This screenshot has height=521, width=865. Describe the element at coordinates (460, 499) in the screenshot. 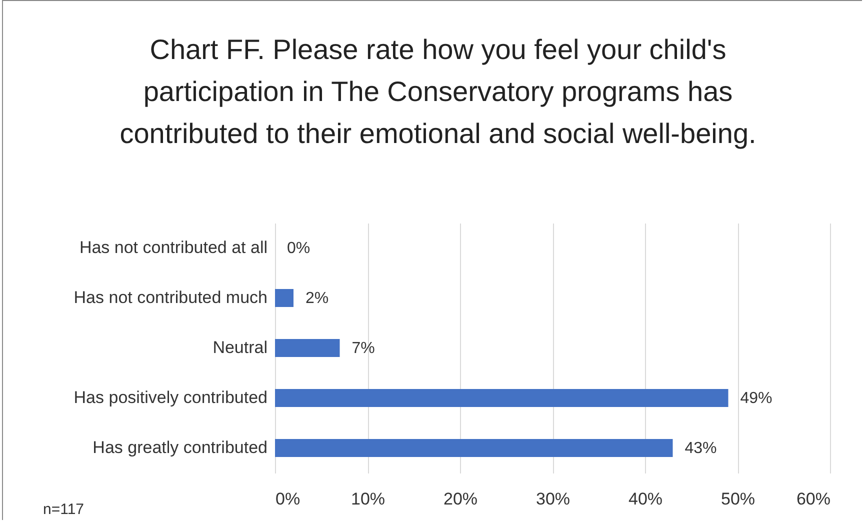

I see `x-tick-label: 20%` at that location.